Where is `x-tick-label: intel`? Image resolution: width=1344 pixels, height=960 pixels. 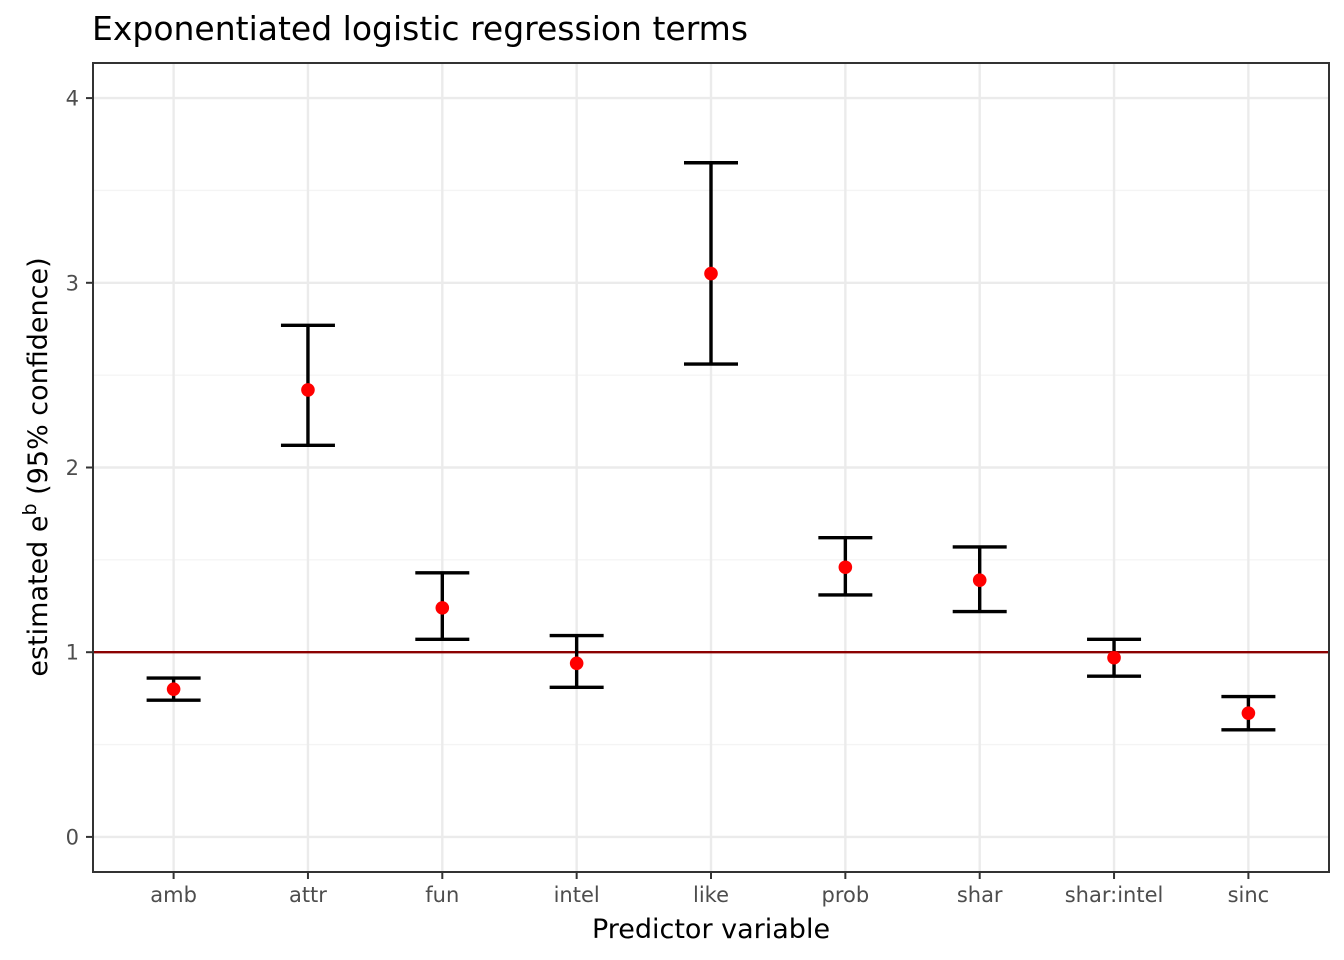
x-tick-label: intel is located at coordinates (577, 895).